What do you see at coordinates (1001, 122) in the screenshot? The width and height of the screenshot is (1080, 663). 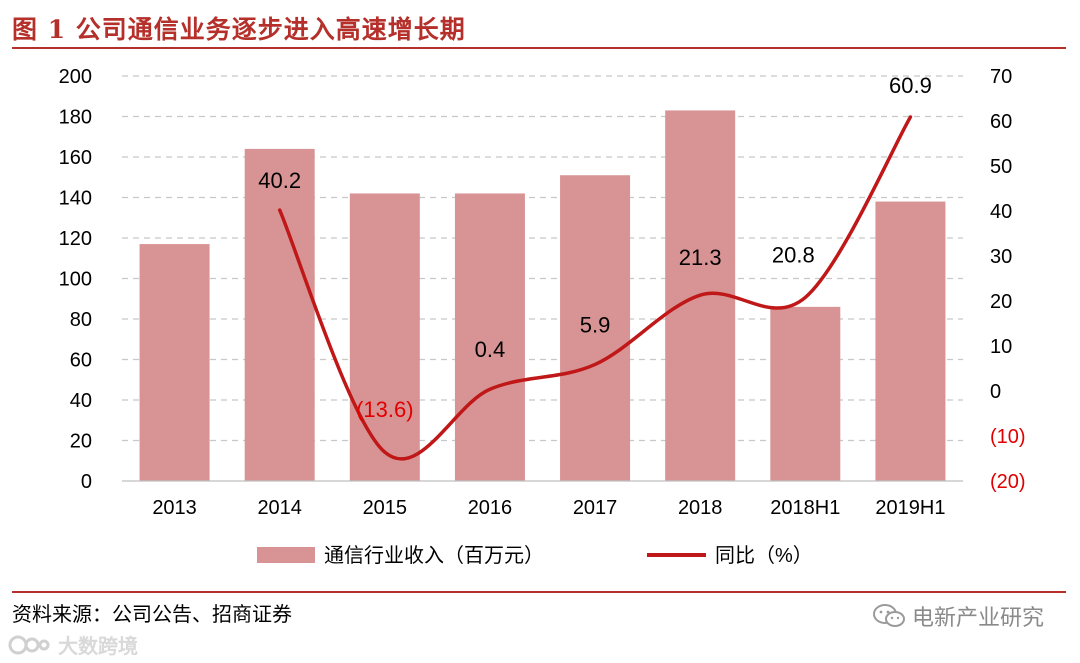 I see `right-tick-label: 60` at bounding box center [1001, 122].